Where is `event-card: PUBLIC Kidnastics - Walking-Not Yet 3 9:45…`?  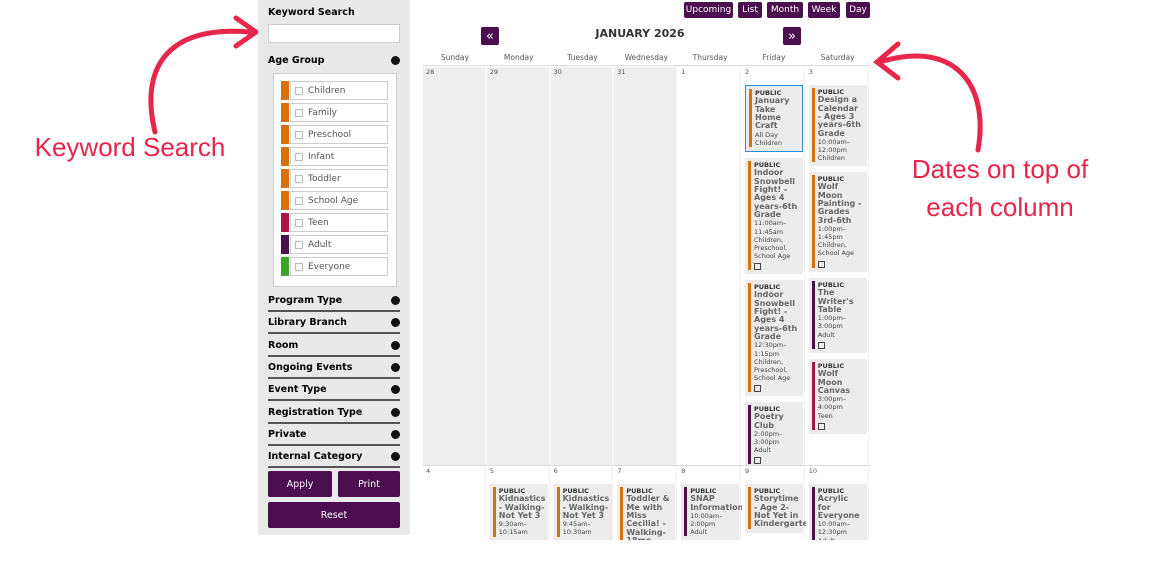
event-card: PUBLIC Kidnastics - Walking-Not Yet 3 9:45… is located at coordinates (582, 512).